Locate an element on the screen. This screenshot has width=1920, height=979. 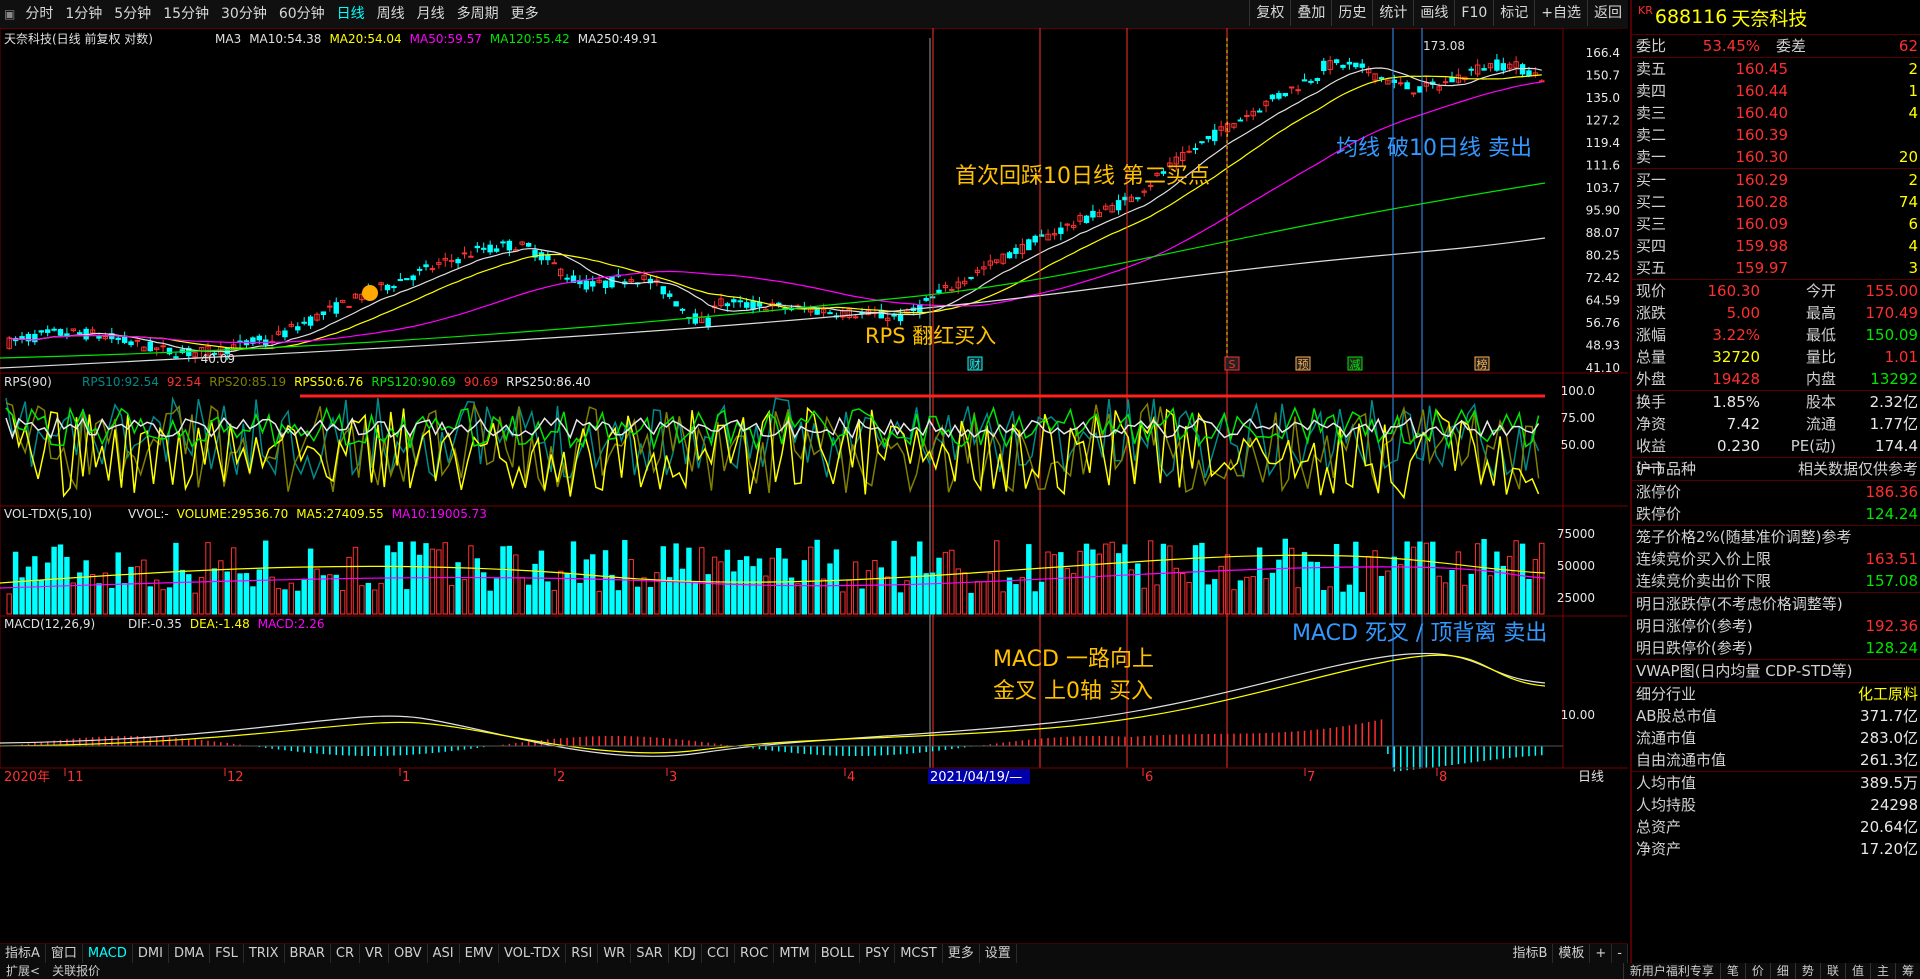
bids-row-2: 买三 160.09 6 is located at coordinates (1777, 224).